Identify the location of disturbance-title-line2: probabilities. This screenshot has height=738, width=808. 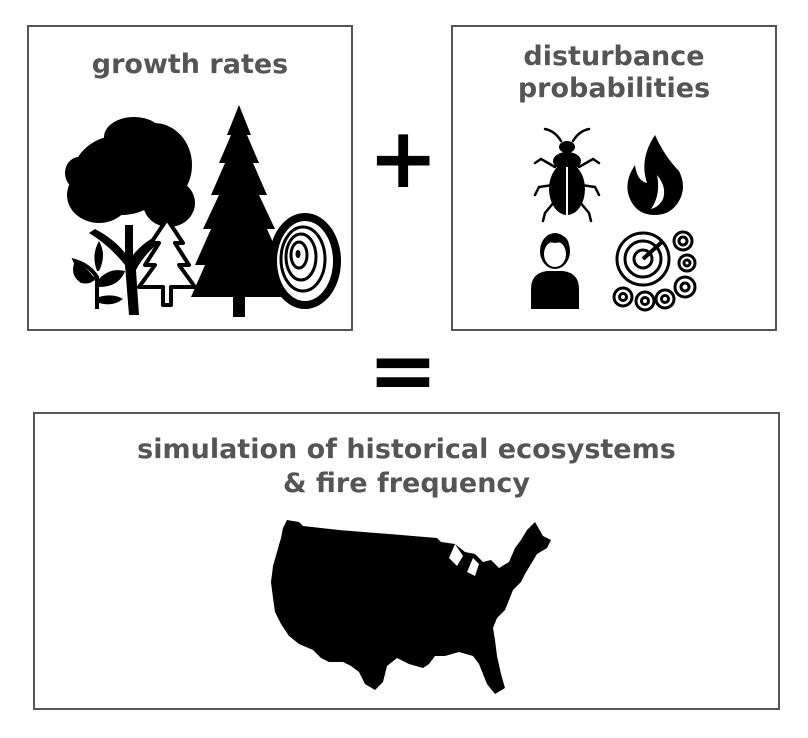
(614, 88).